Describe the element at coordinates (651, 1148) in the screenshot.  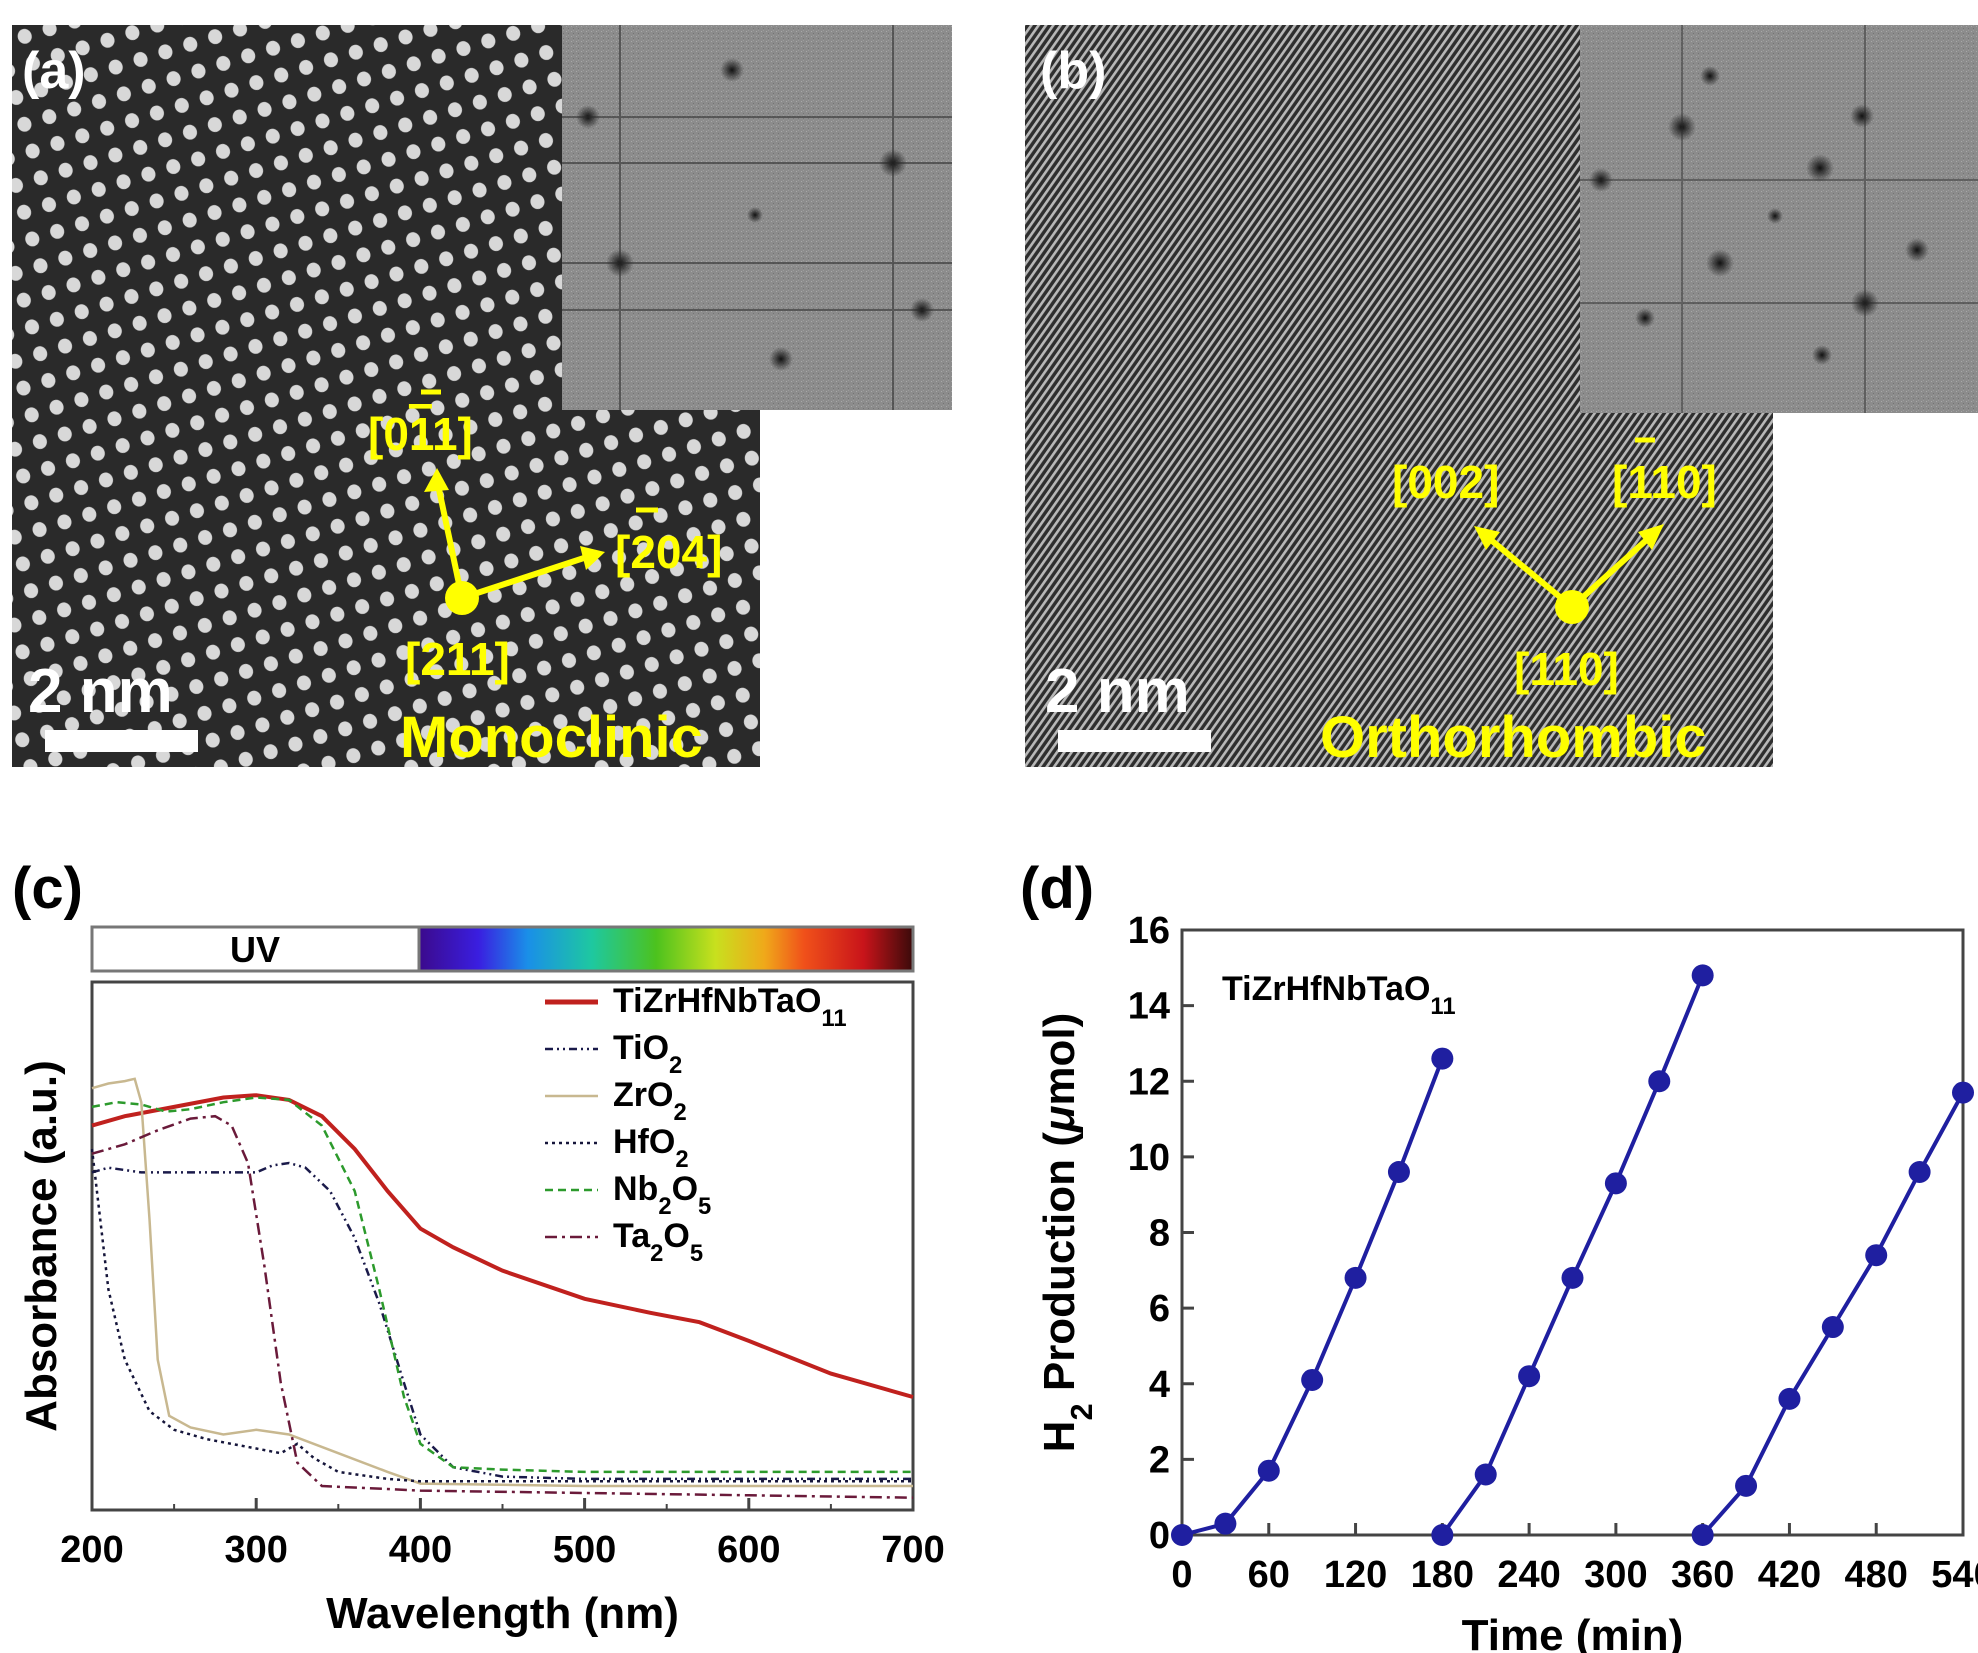
I see `legend-label: HfO2` at that location.